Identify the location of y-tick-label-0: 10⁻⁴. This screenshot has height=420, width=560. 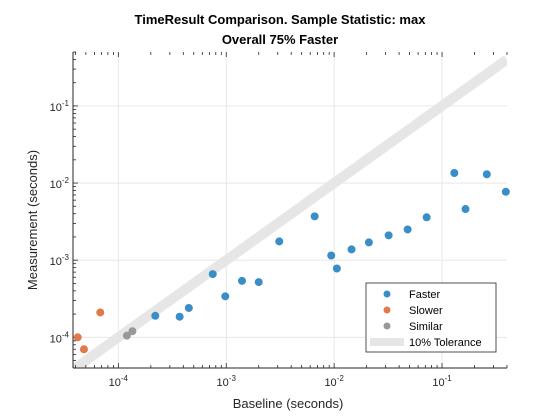
(60, 337).